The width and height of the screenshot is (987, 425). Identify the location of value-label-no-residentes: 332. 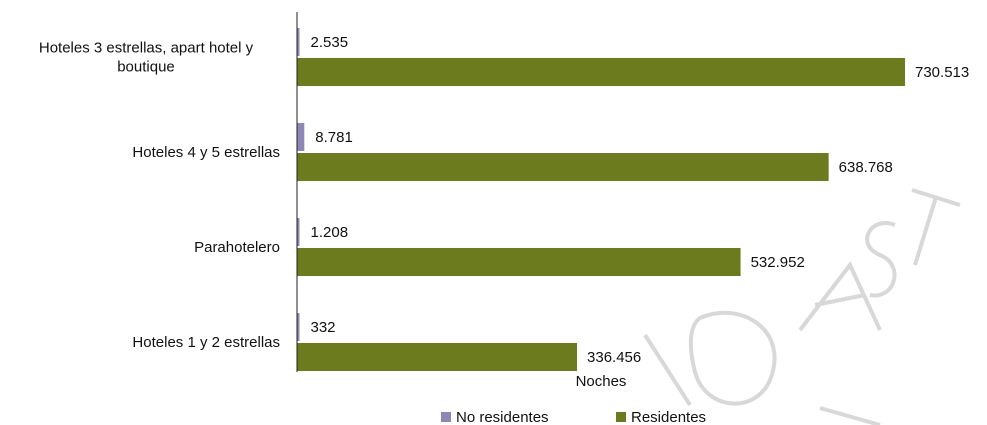
(323, 327).